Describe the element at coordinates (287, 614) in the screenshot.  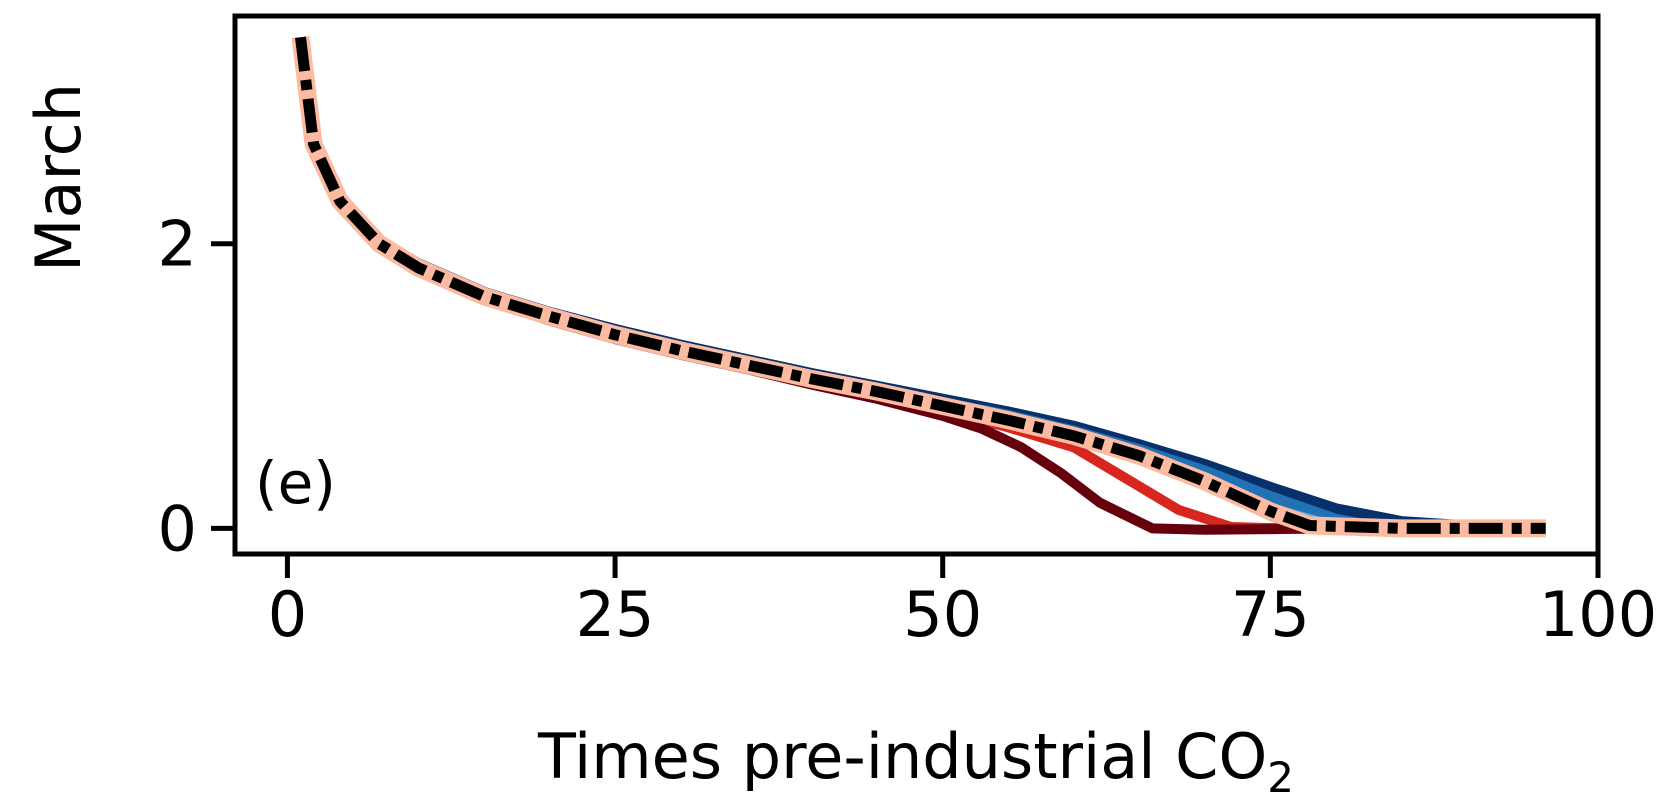
I see `x-tick-label: 0` at that location.